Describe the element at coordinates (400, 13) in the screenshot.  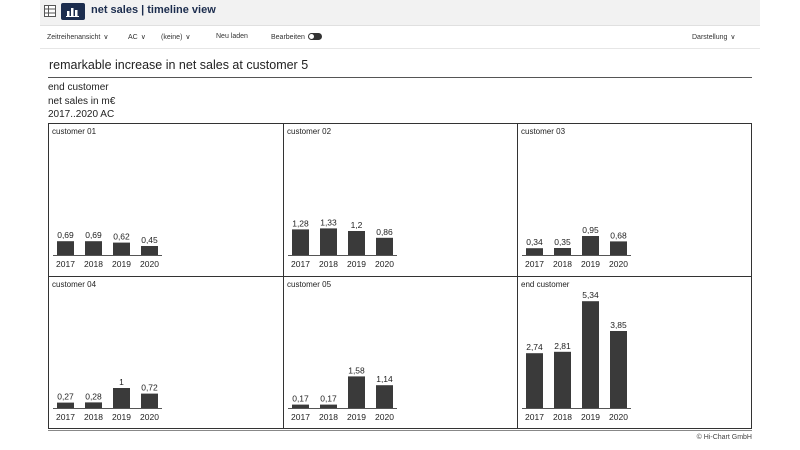
I see `title-bar: net sales | timeline view` at that location.